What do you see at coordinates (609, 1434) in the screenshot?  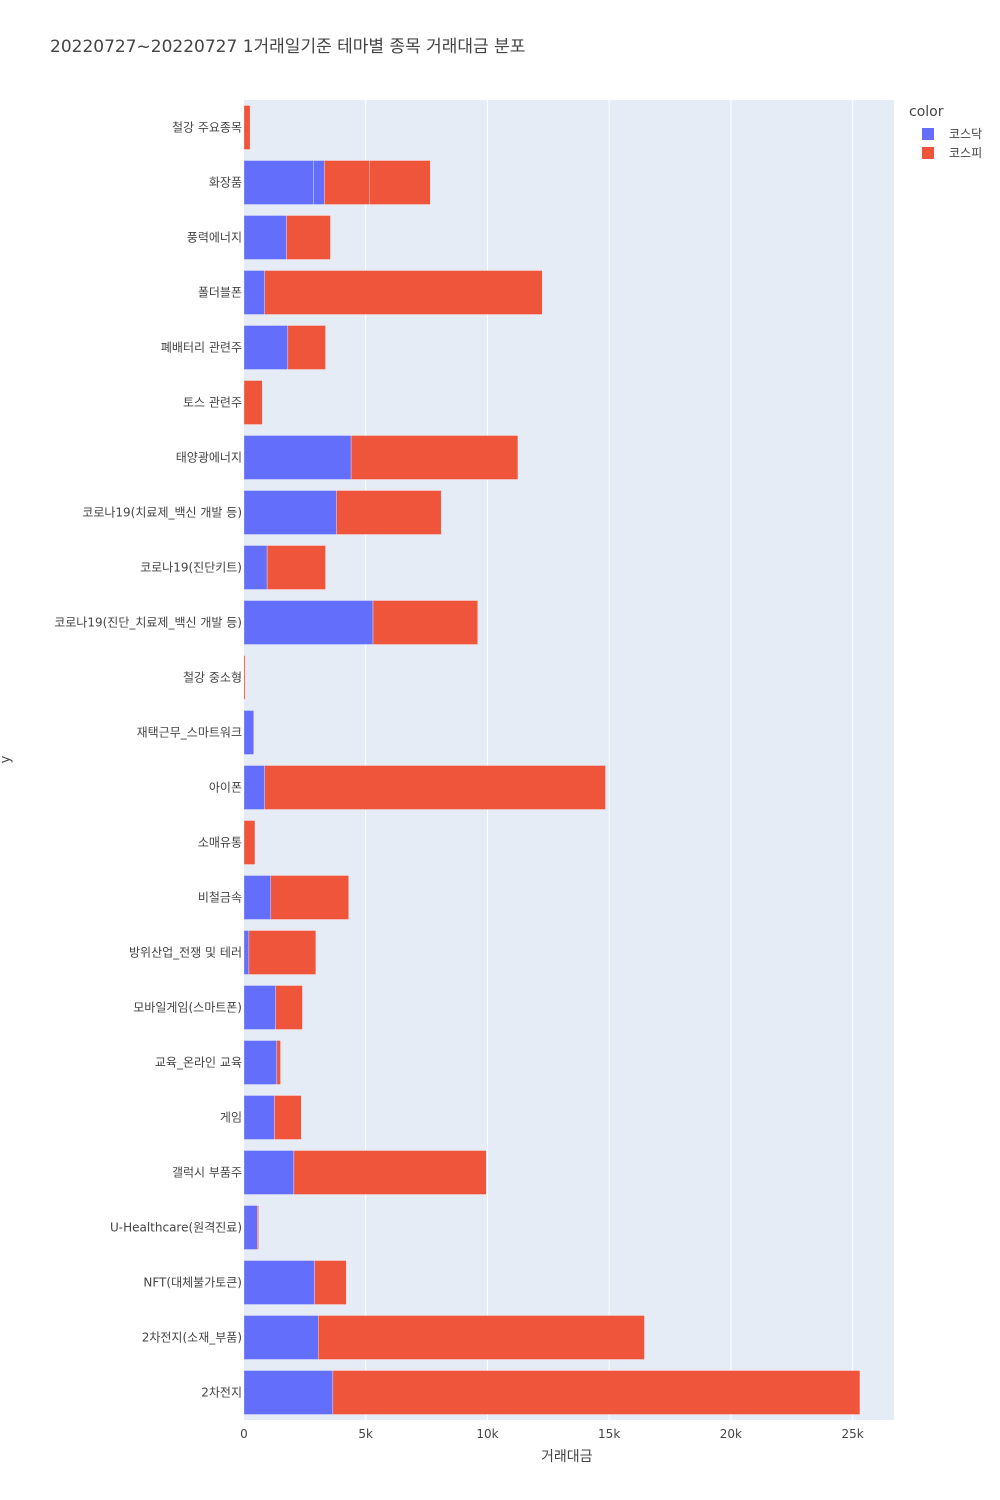 I see `x-tick-label: 15k` at bounding box center [609, 1434].